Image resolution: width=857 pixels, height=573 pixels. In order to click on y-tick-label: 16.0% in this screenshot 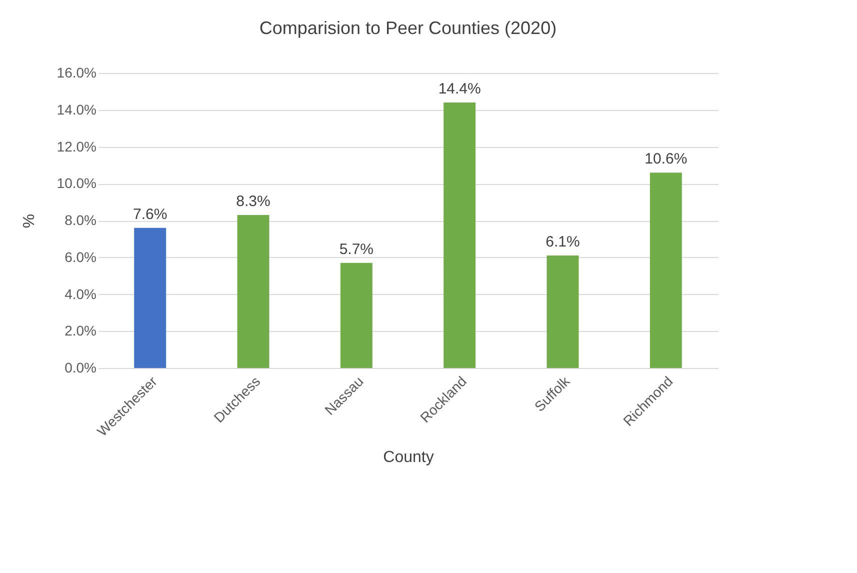, I will do `click(76, 72)`.